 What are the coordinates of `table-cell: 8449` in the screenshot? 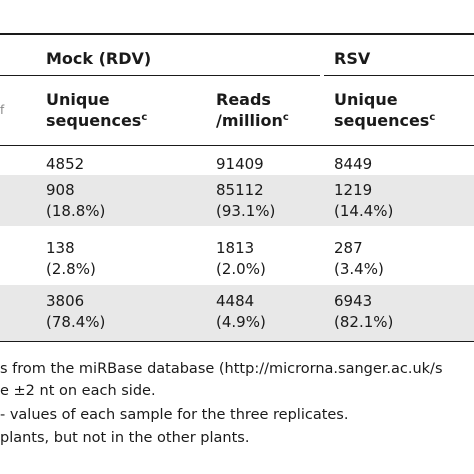 It's located at (353, 164).